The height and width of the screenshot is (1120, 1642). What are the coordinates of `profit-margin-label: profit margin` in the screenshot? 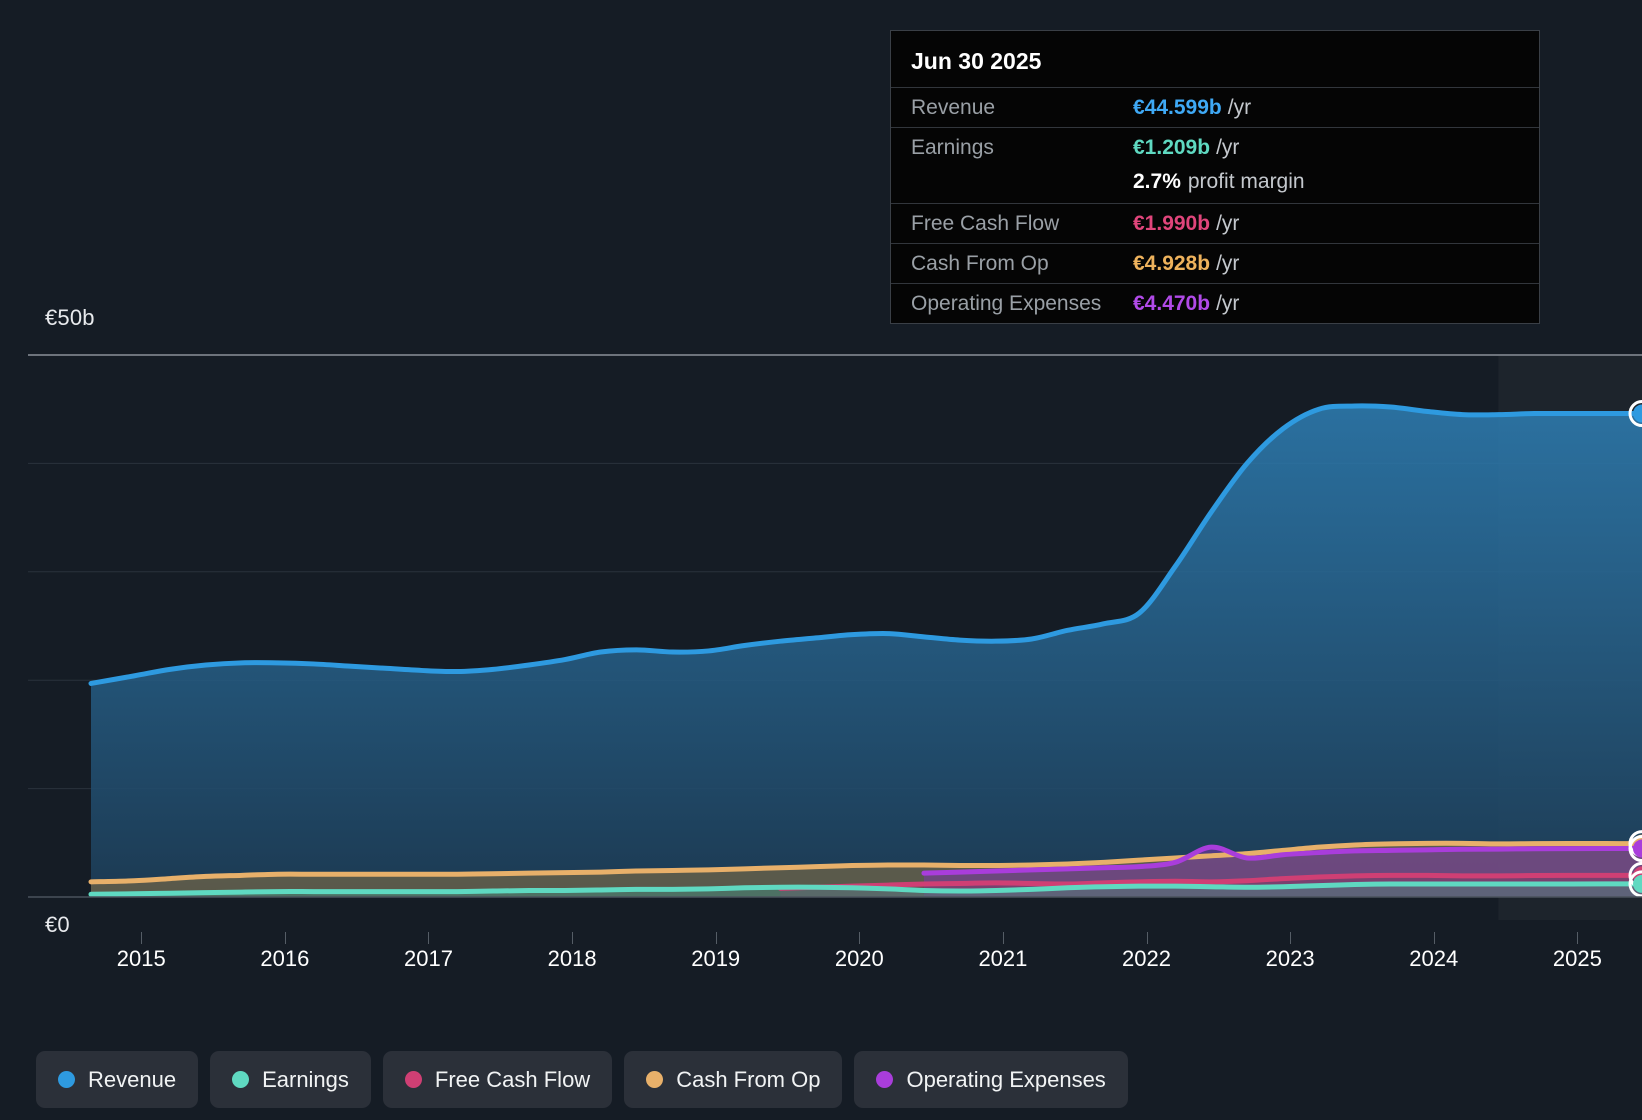 It's located at (1246, 181).